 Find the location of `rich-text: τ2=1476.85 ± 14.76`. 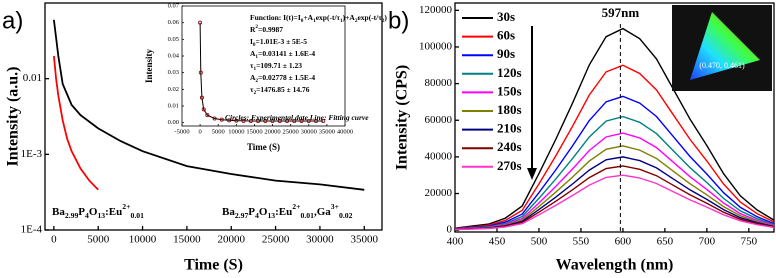

rich-text: τ2=1476.85 ± 14.76 is located at coordinates (280, 90).